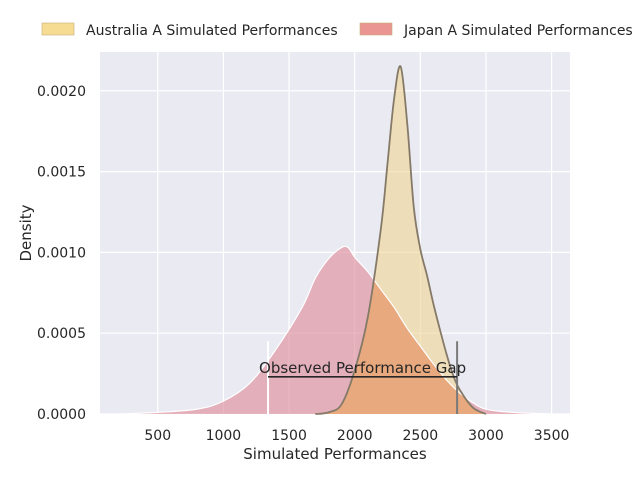 This screenshot has height=480, width=640. I want to click on legend-label-1: Japan A Simulated Performances, so click(518, 31).